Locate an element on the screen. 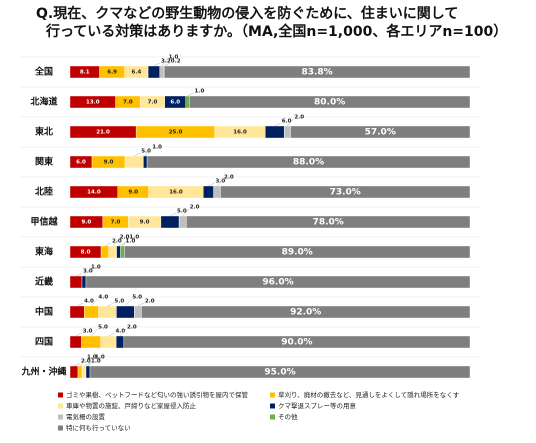 Image resolution: width=536 pixels, height=443 pixels. value-label: 80.0% is located at coordinates (329, 103).